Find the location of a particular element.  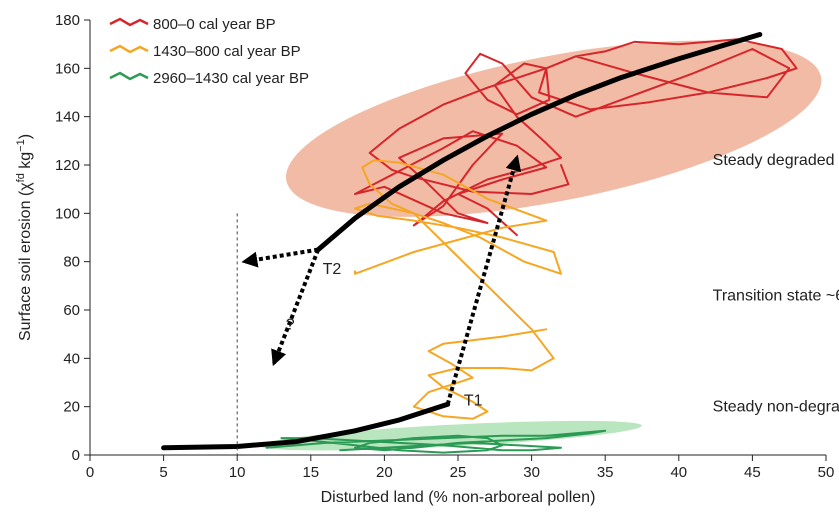

x-tick-label: 25 is located at coordinates (458, 472).